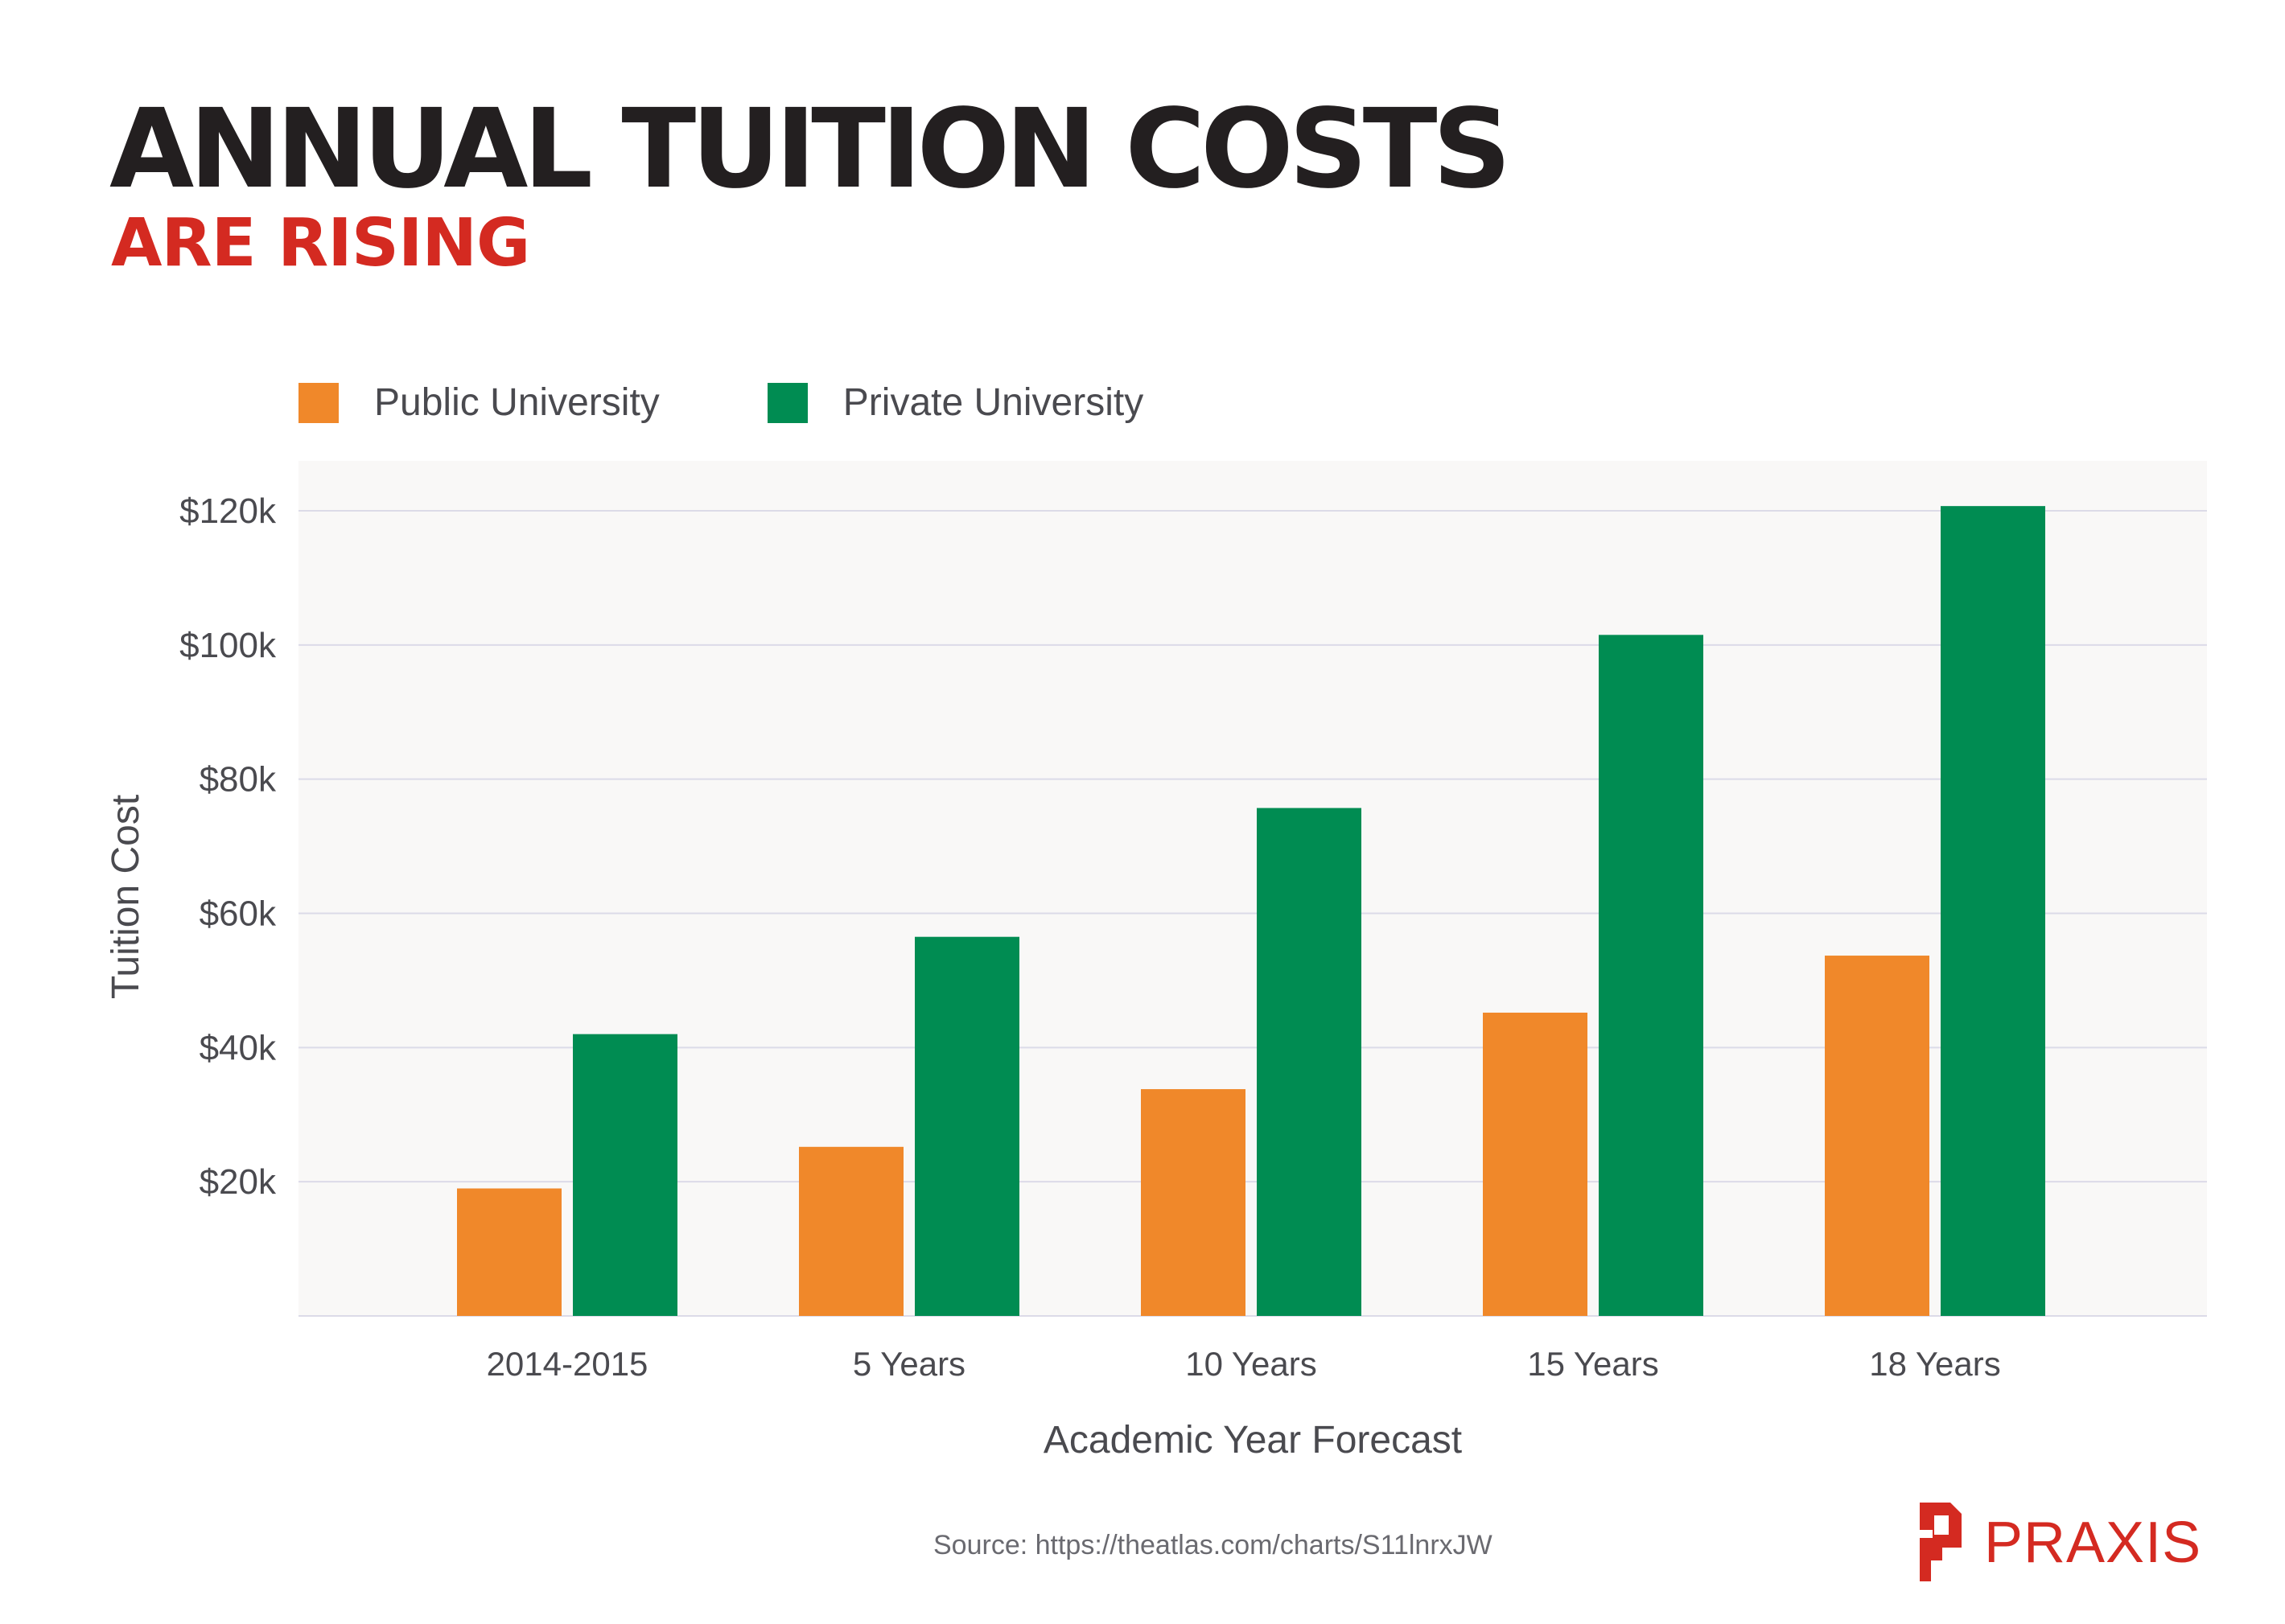  I want to click on legend-label-public: Public University, so click(517, 403).